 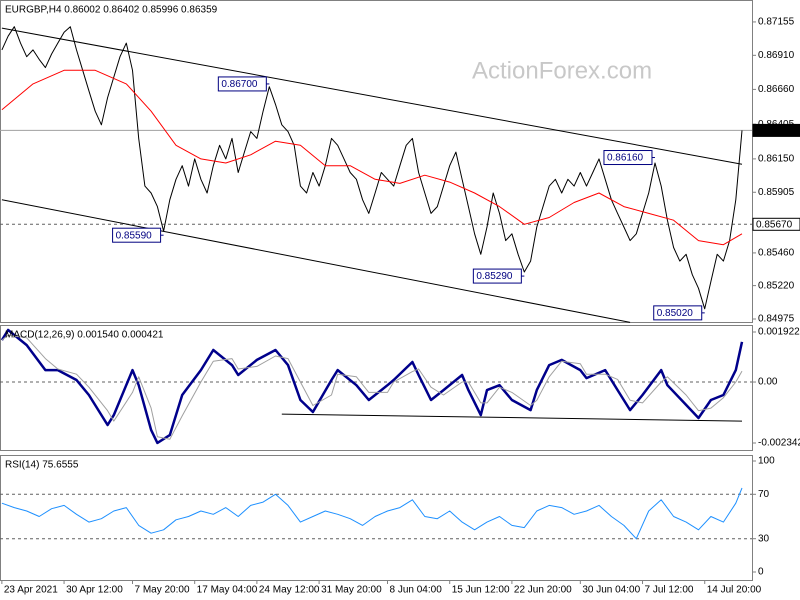 What do you see at coordinates (766, 461) in the screenshot?
I see `y-tick-label: 100` at bounding box center [766, 461].